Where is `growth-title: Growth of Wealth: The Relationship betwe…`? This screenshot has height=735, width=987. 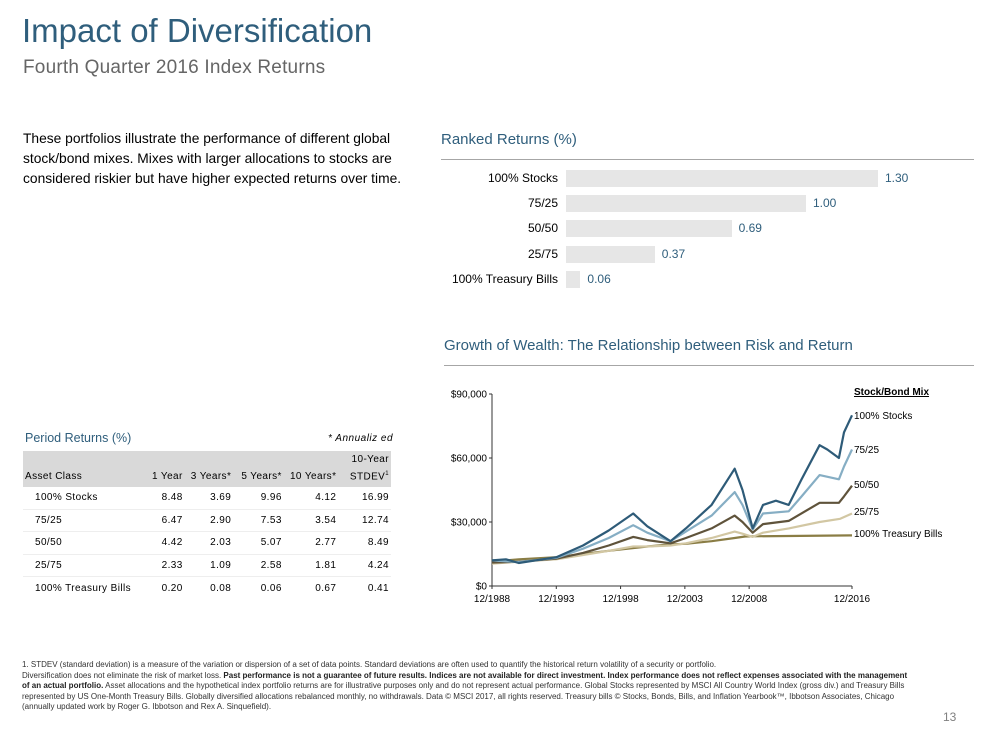 growth-title: Growth of Wealth: The Relationship betwe… is located at coordinates (648, 345).